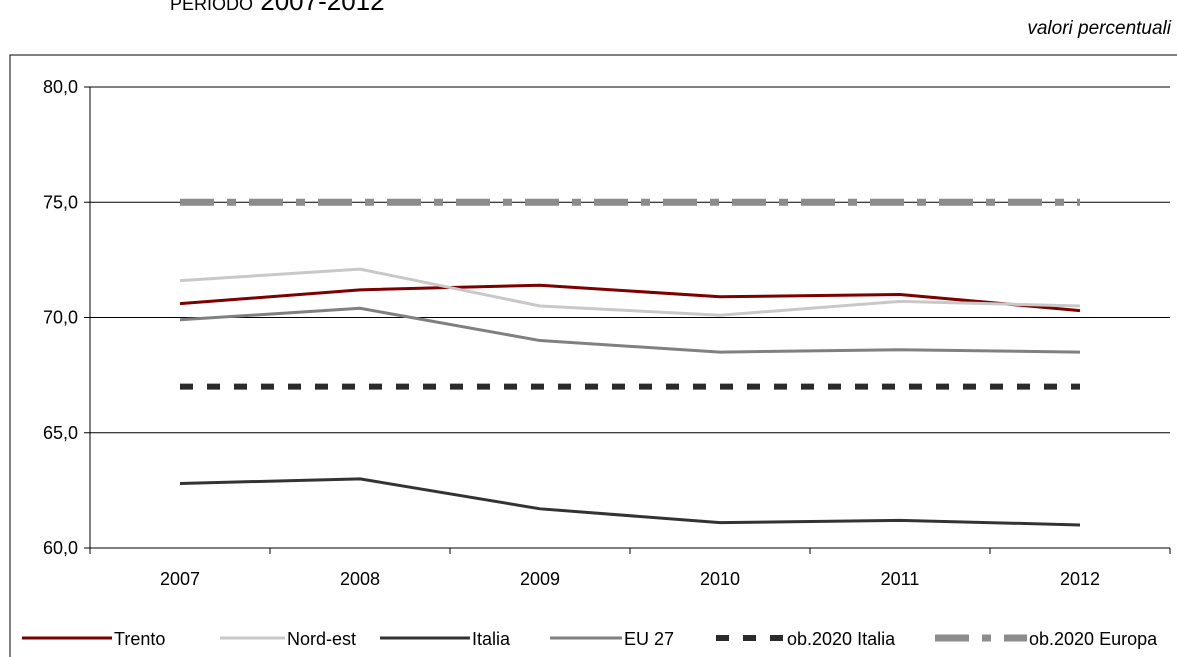 The height and width of the screenshot is (657, 1177). What do you see at coordinates (60, 87) in the screenshot?
I see `y-tick-label-4: 80,0` at bounding box center [60, 87].